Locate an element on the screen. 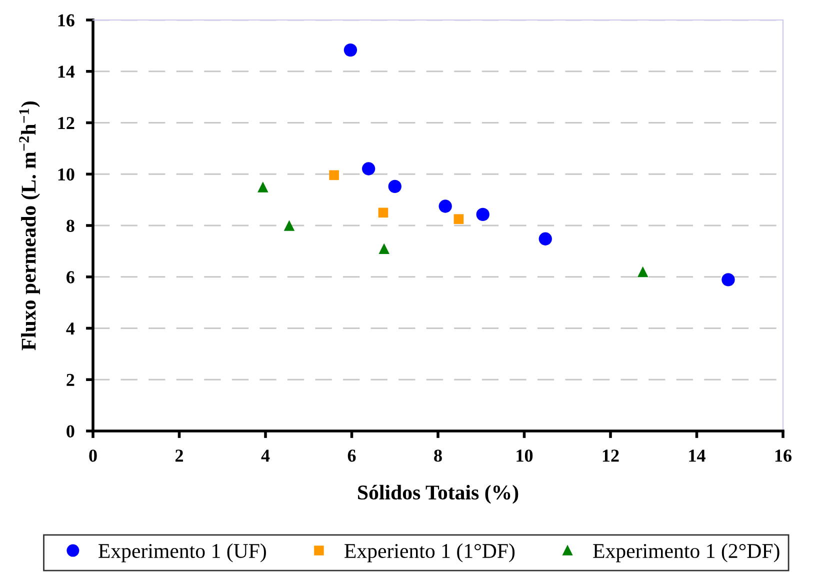 The width and height of the screenshot is (816, 581). legend-label: Experimento 1 (2°DF) is located at coordinates (686, 552).